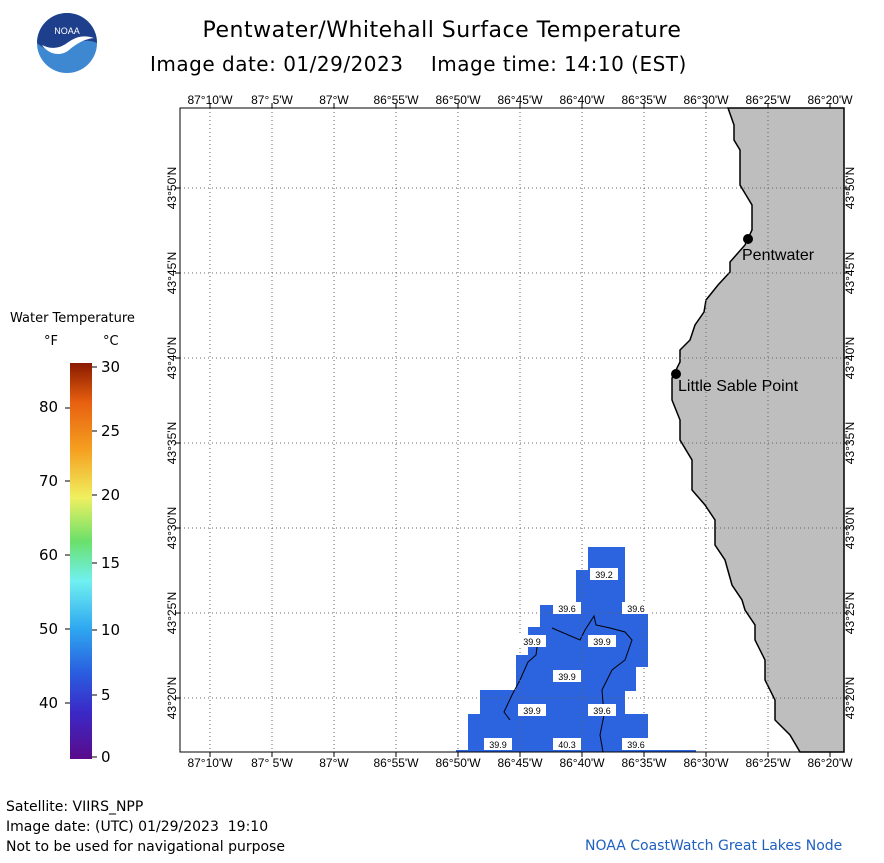 The height and width of the screenshot is (863, 884). I want to click on c-tick-0: 0, so click(106, 757).